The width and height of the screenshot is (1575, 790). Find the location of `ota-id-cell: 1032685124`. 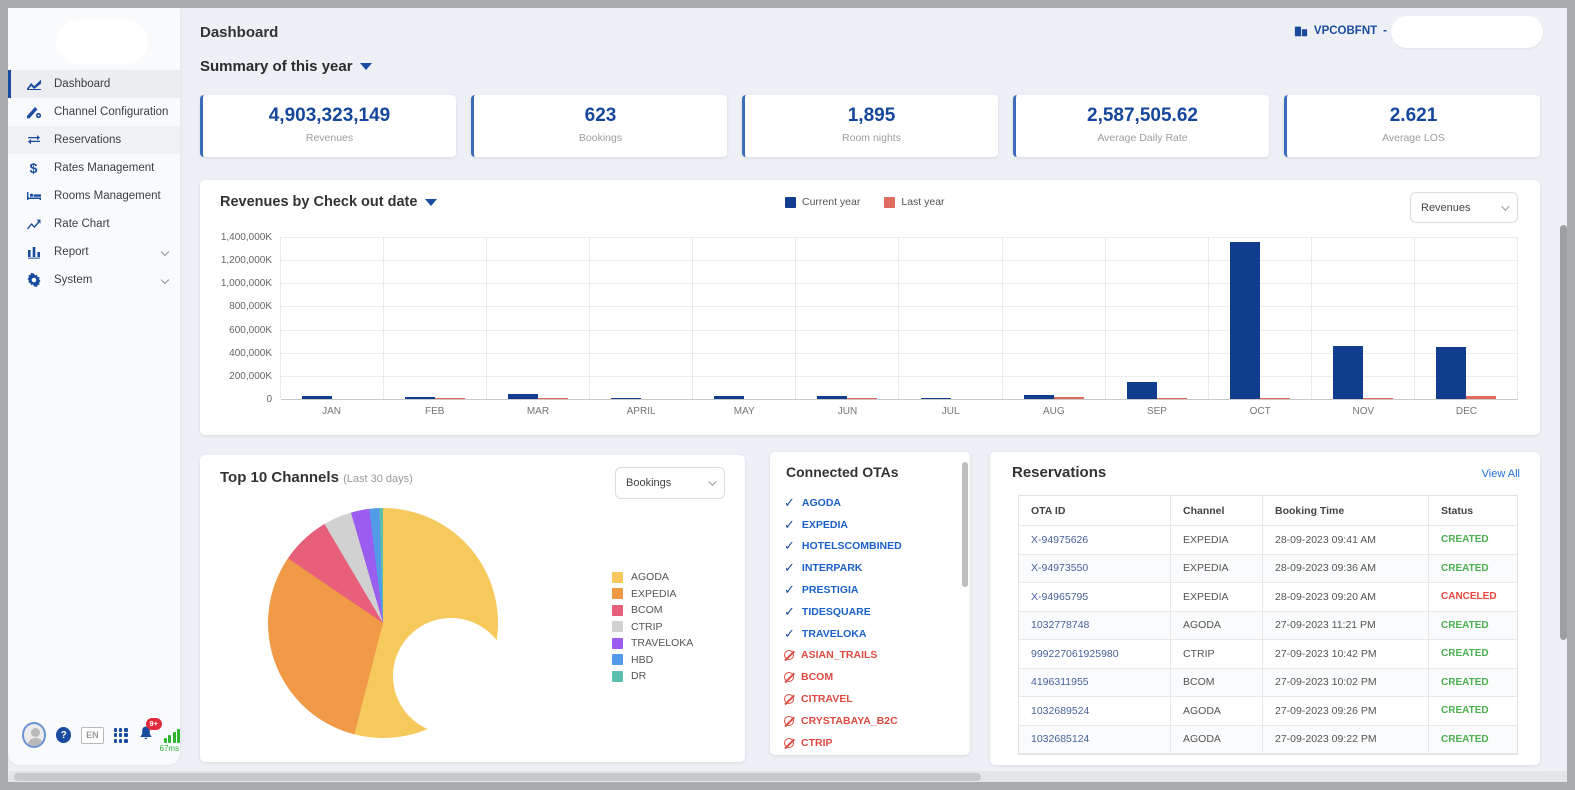

ota-id-cell: 1032685124 is located at coordinates (1095, 739).